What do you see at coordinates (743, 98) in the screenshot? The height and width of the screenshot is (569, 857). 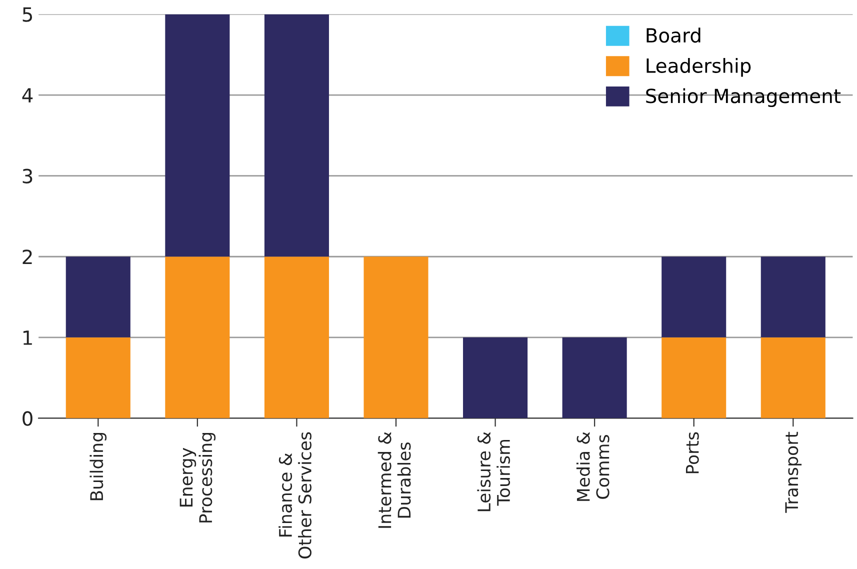 I see `legend-label: Senior Management` at bounding box center [743, 98].